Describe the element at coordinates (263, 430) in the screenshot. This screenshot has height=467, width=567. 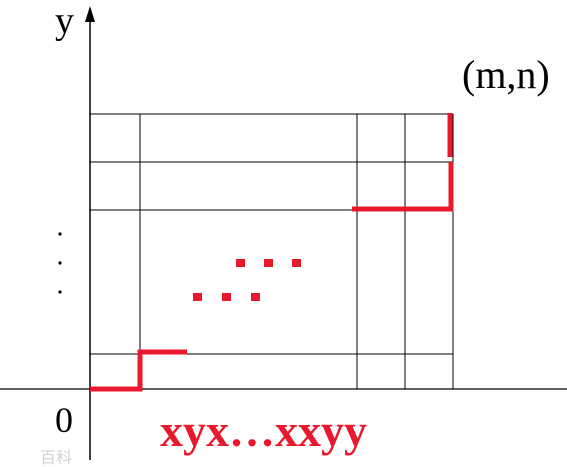
I see `path-word: xyx…xxyy` at that location.